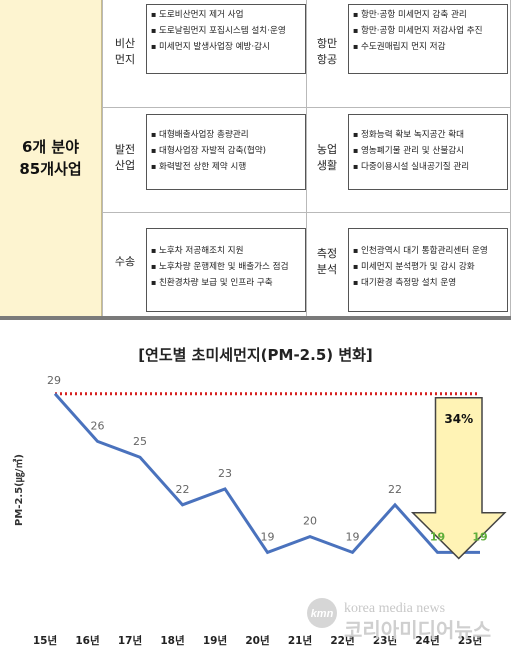 Image resolution: width=511 pixels, height=667 pixels. I want to click on list-item: 다중이용시설 실내공기질 관리, so click(428, 167).